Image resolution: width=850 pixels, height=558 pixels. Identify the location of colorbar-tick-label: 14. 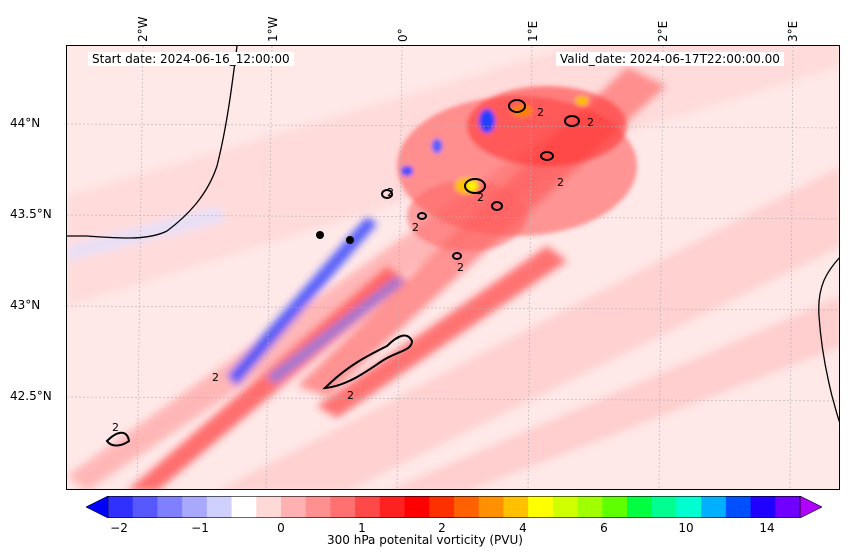
(767, 528).